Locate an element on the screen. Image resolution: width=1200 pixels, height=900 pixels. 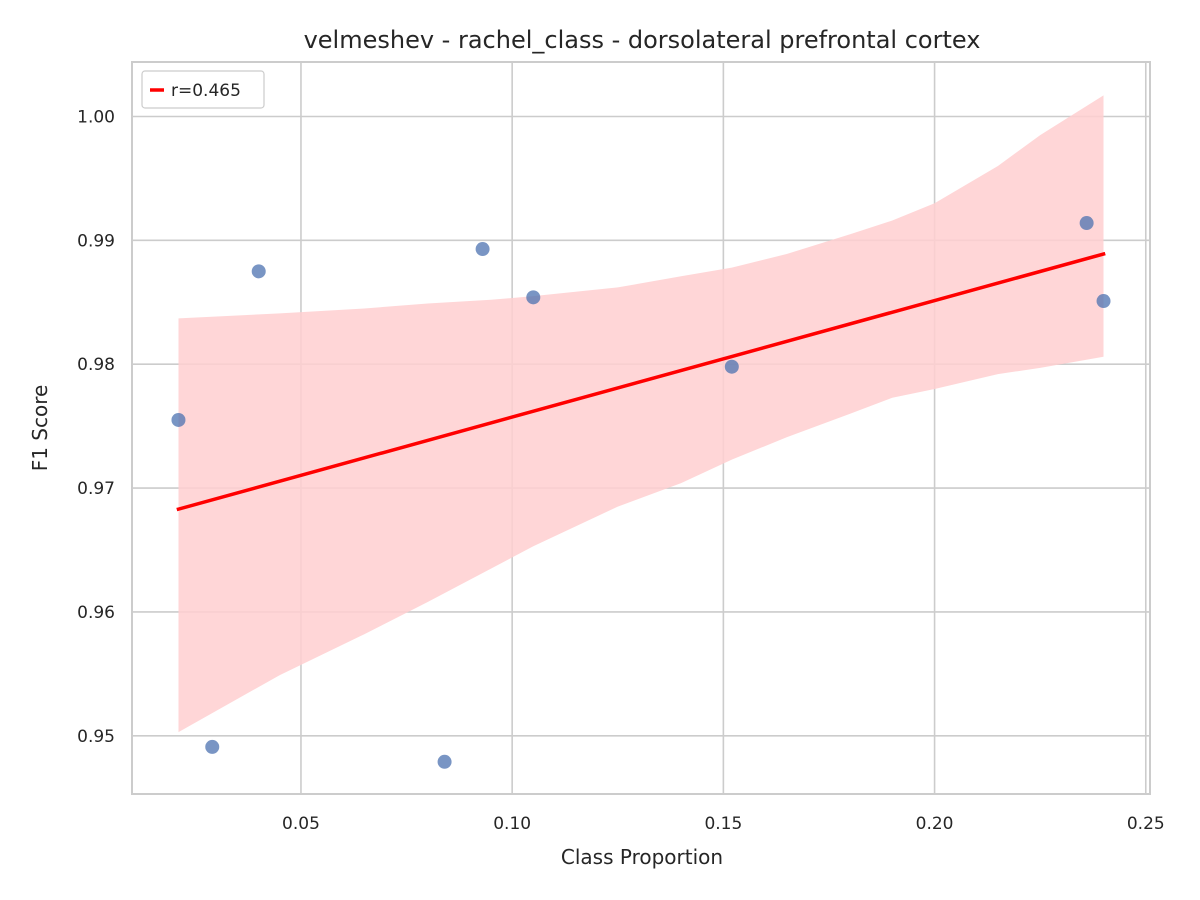
legend: r=0.465 is located at coordinates (203, 89).